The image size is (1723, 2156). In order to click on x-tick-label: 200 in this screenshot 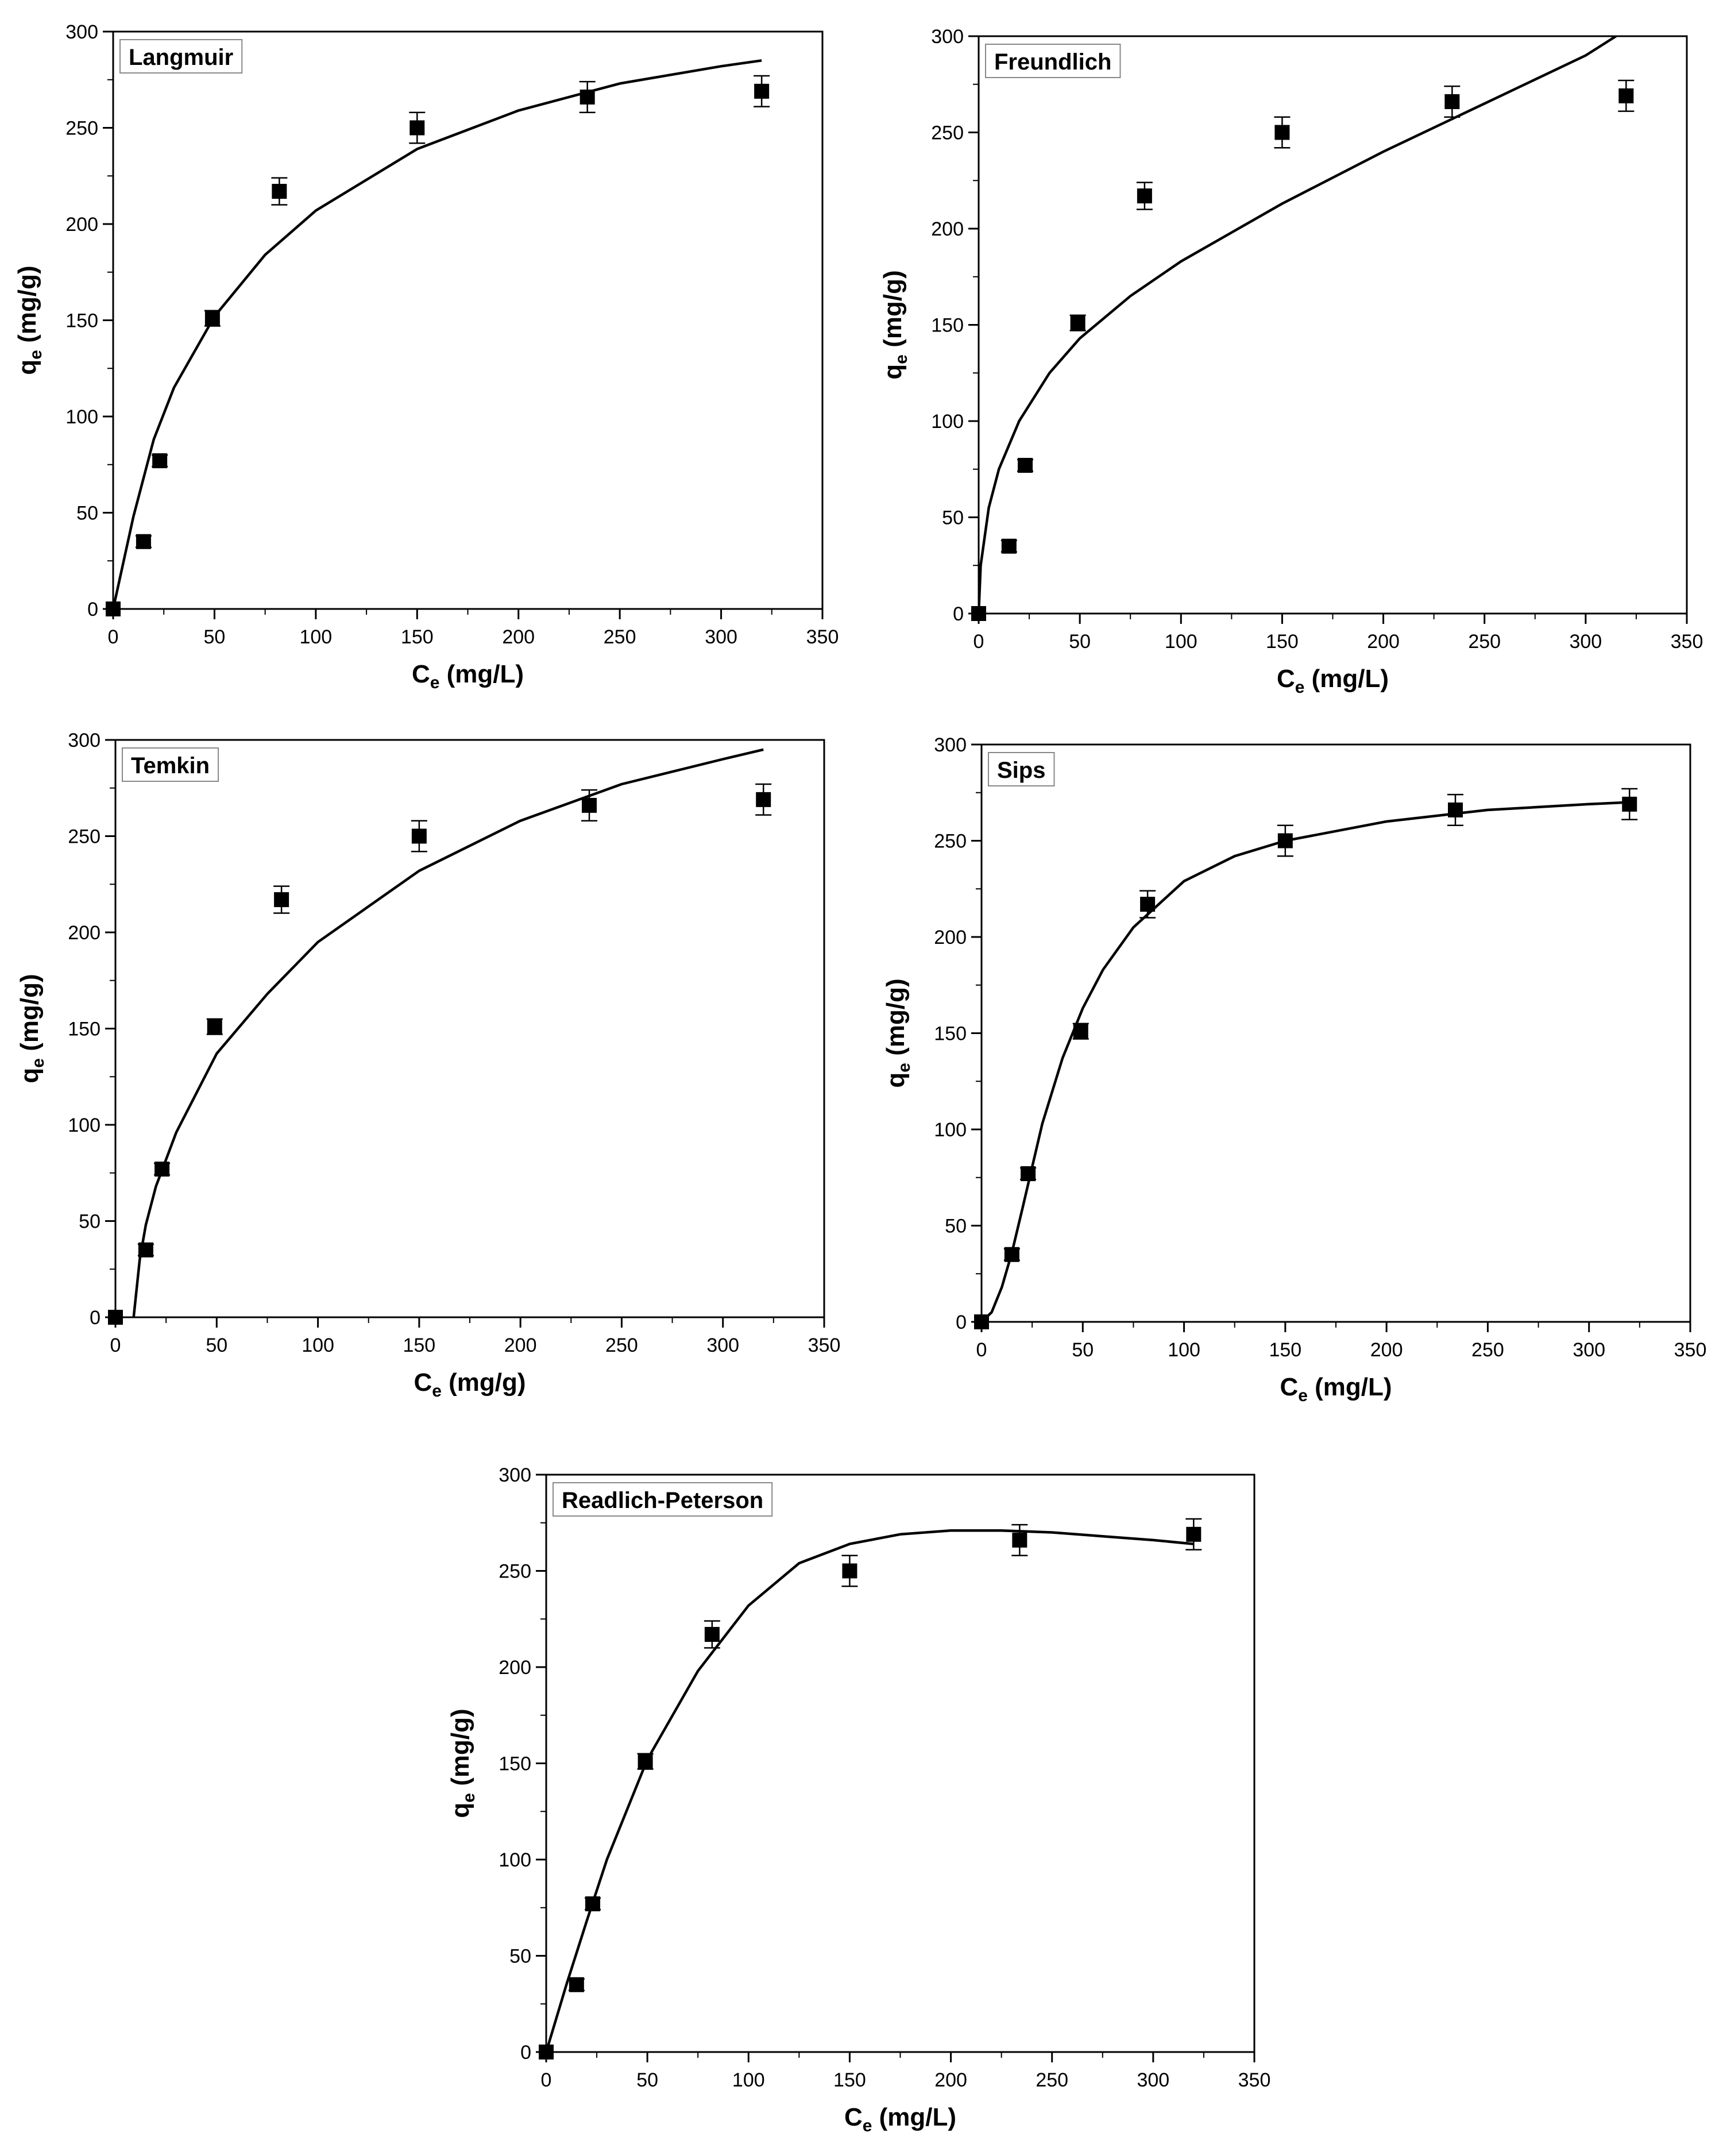, I will do `click(1387, 1350)`.